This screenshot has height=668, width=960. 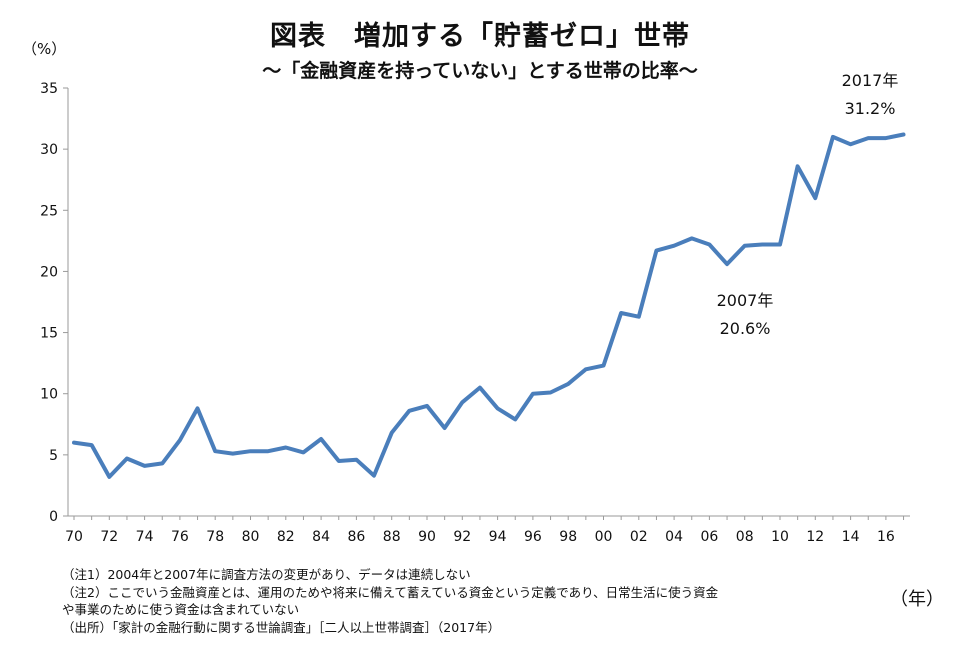 What do you see at coordinates (49, 272) in the screenshot?
I see `y-tick-label: 20` at bounding box center [49, 272].